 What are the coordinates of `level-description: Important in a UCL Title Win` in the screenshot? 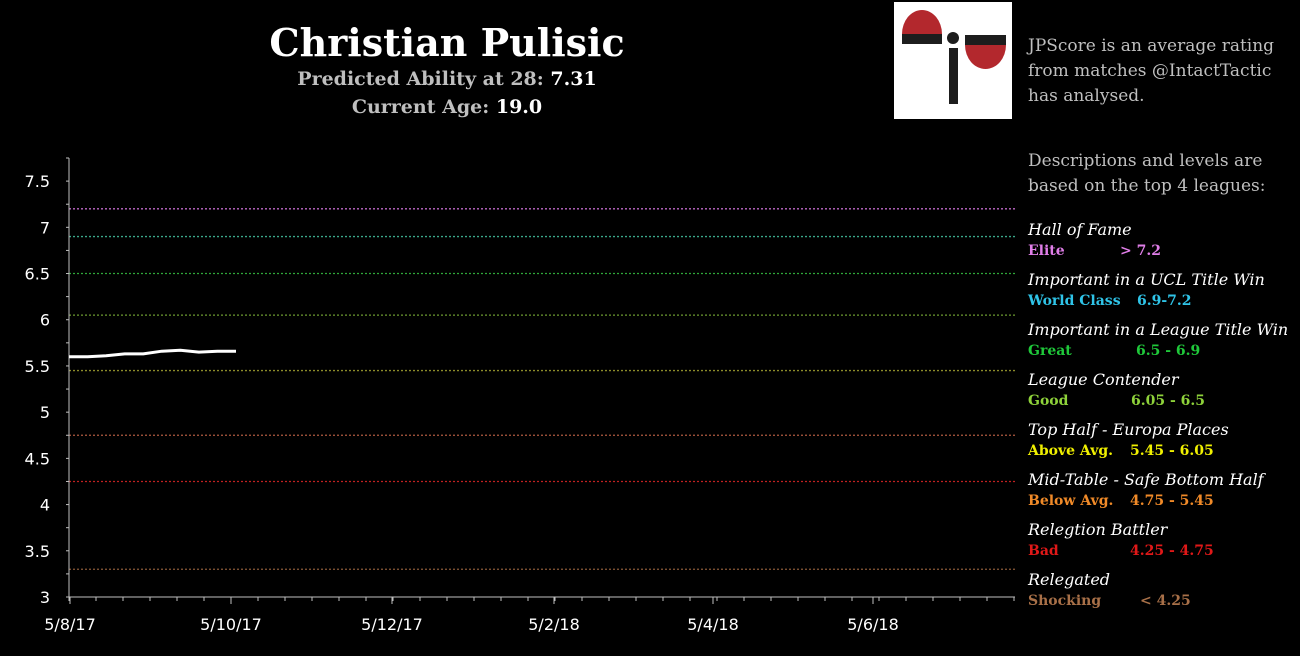 It's located at (1146, 279).